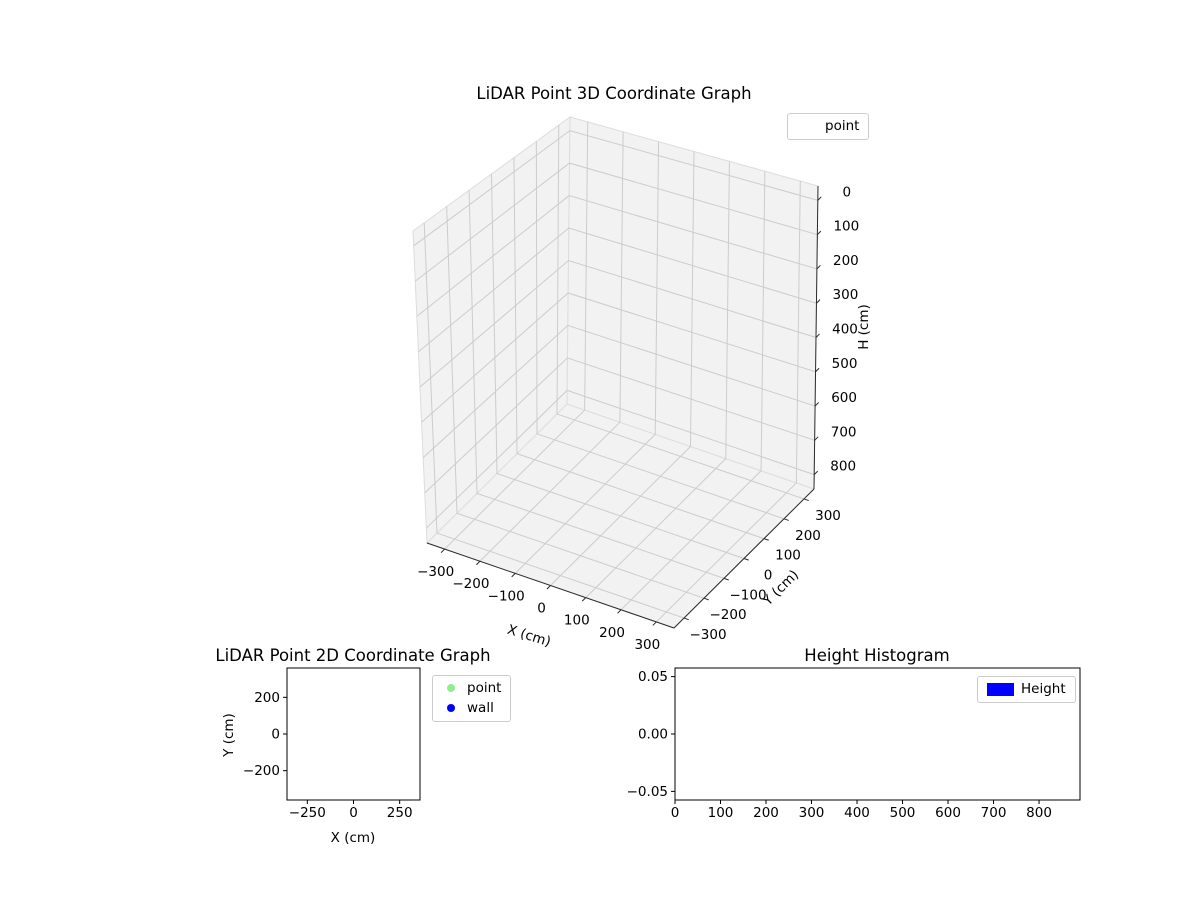 The image size is (1200, 900). Describe the element at coordinates (877, 655) in the screenshot. I see `hist-title: Height Histogram` at that location.